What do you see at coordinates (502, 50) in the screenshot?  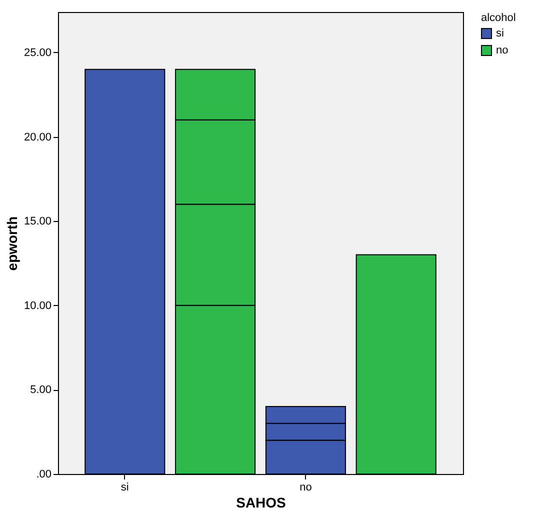 I see `legend-label: no` at bounding box center [502, 50].